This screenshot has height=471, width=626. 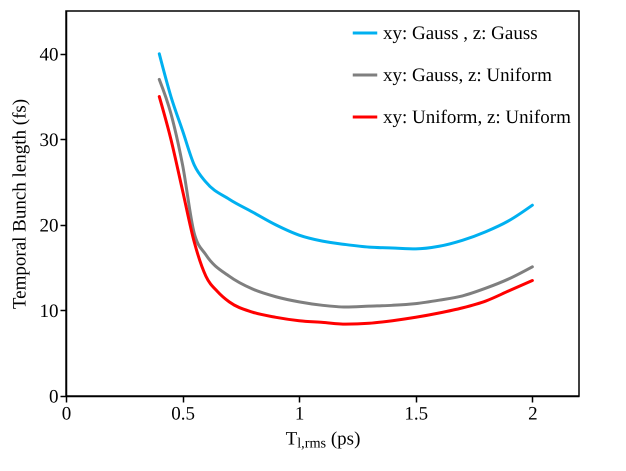 I want to click on x-tick-label: 0.5, so click(x=183, y=414).